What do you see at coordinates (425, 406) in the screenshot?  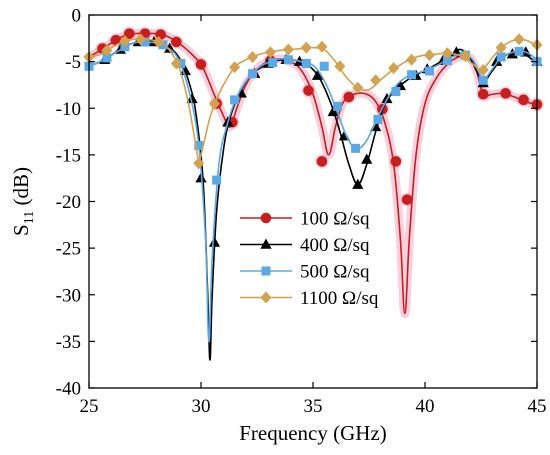 I see `x-tick-label-3: 40` at bounding box center [425, 406].